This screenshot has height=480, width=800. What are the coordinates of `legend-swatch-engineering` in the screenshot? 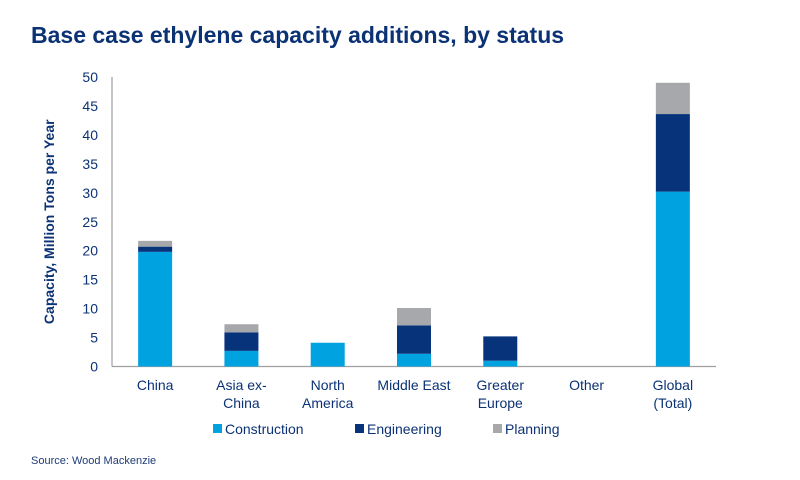 It's located at (359, 428).